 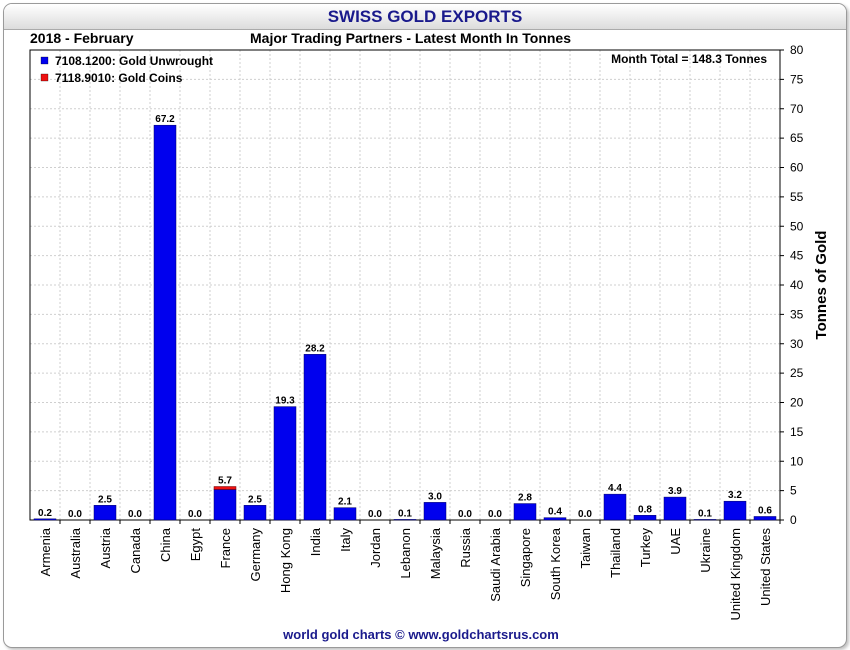 I want to click on x-tick-label: France, so click(x=225, y=548).